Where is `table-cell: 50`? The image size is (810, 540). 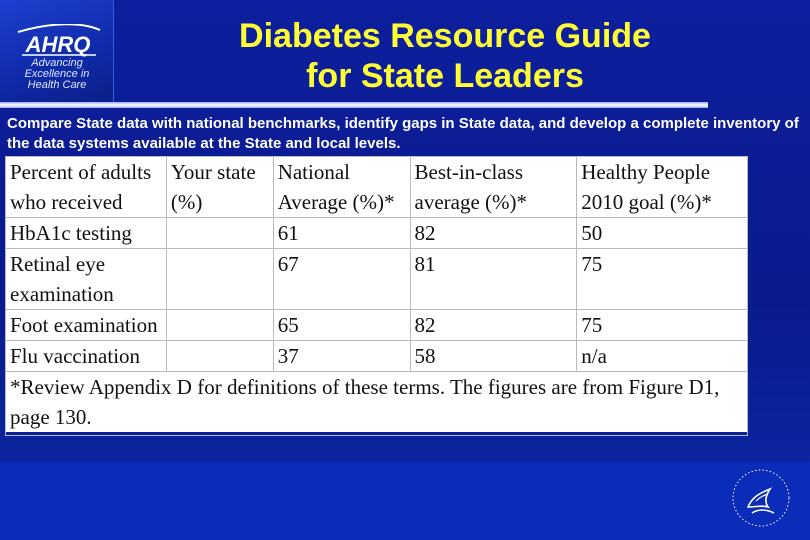
table-cell: 50 is located at coordinates (662, 233).